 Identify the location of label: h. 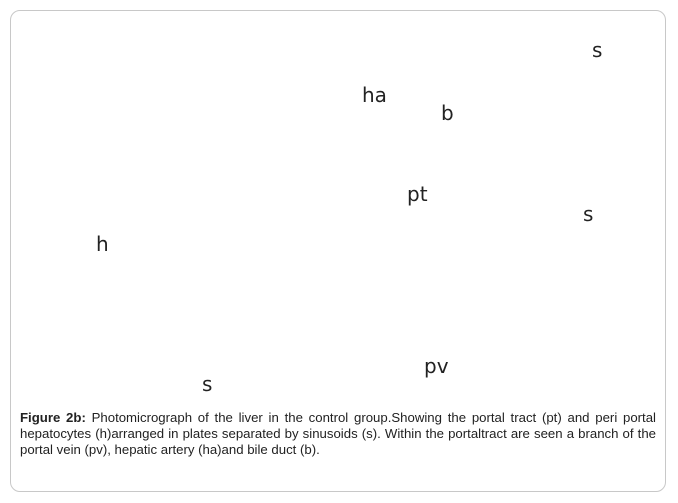
(102, 244).